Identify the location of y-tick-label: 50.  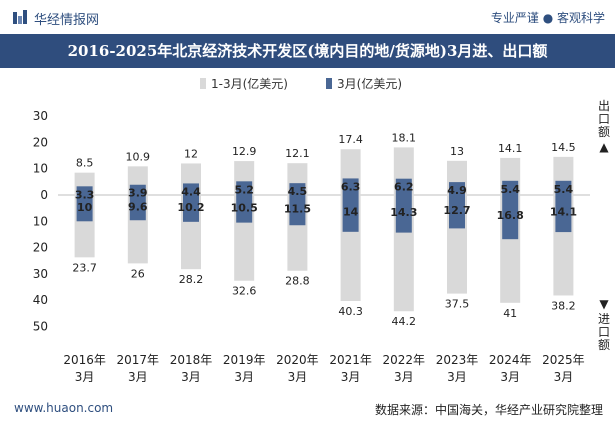
(40, 327).